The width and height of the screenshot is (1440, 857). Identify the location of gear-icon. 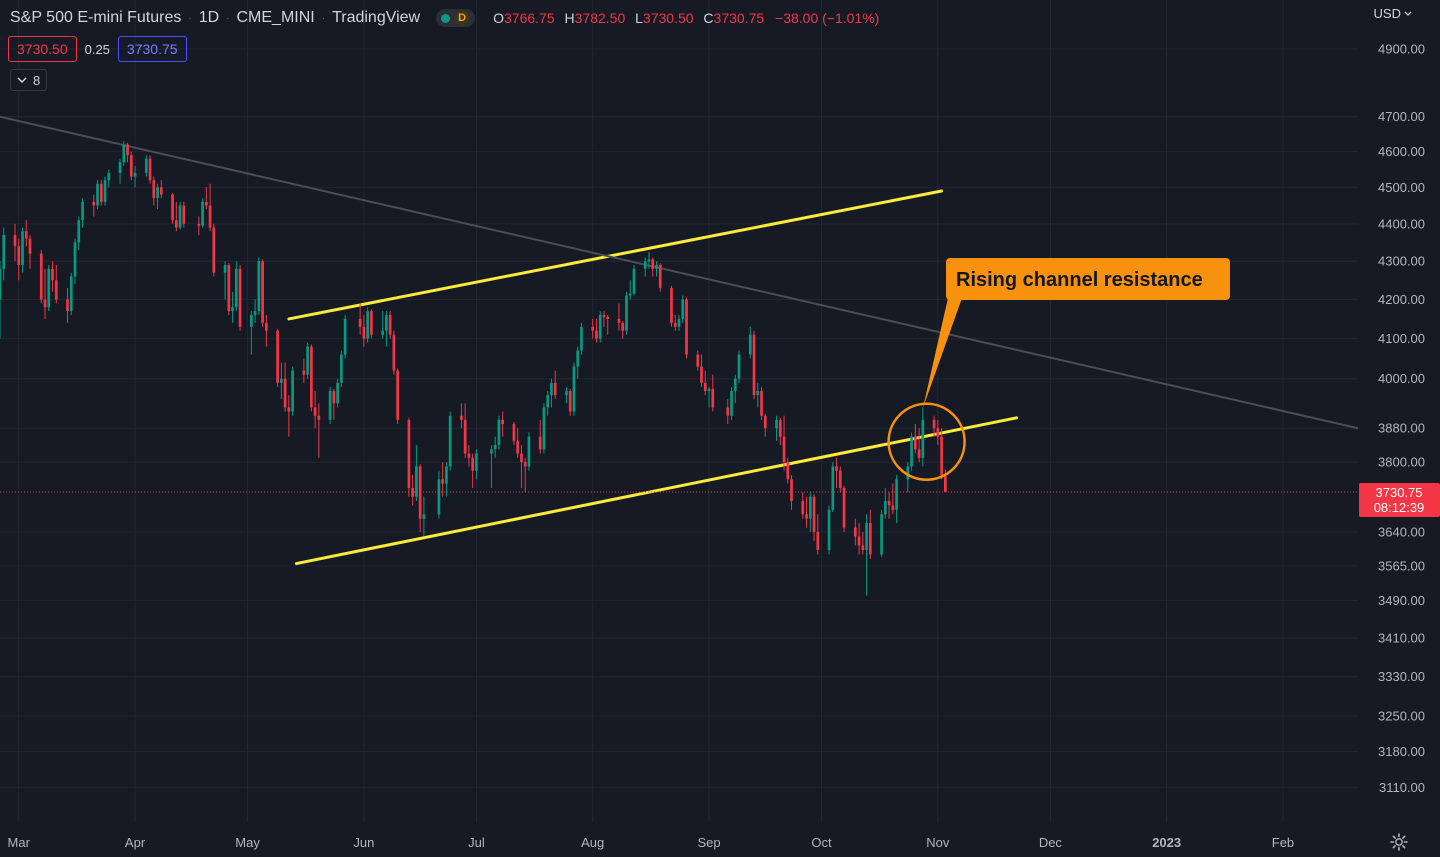
(1399, 842).